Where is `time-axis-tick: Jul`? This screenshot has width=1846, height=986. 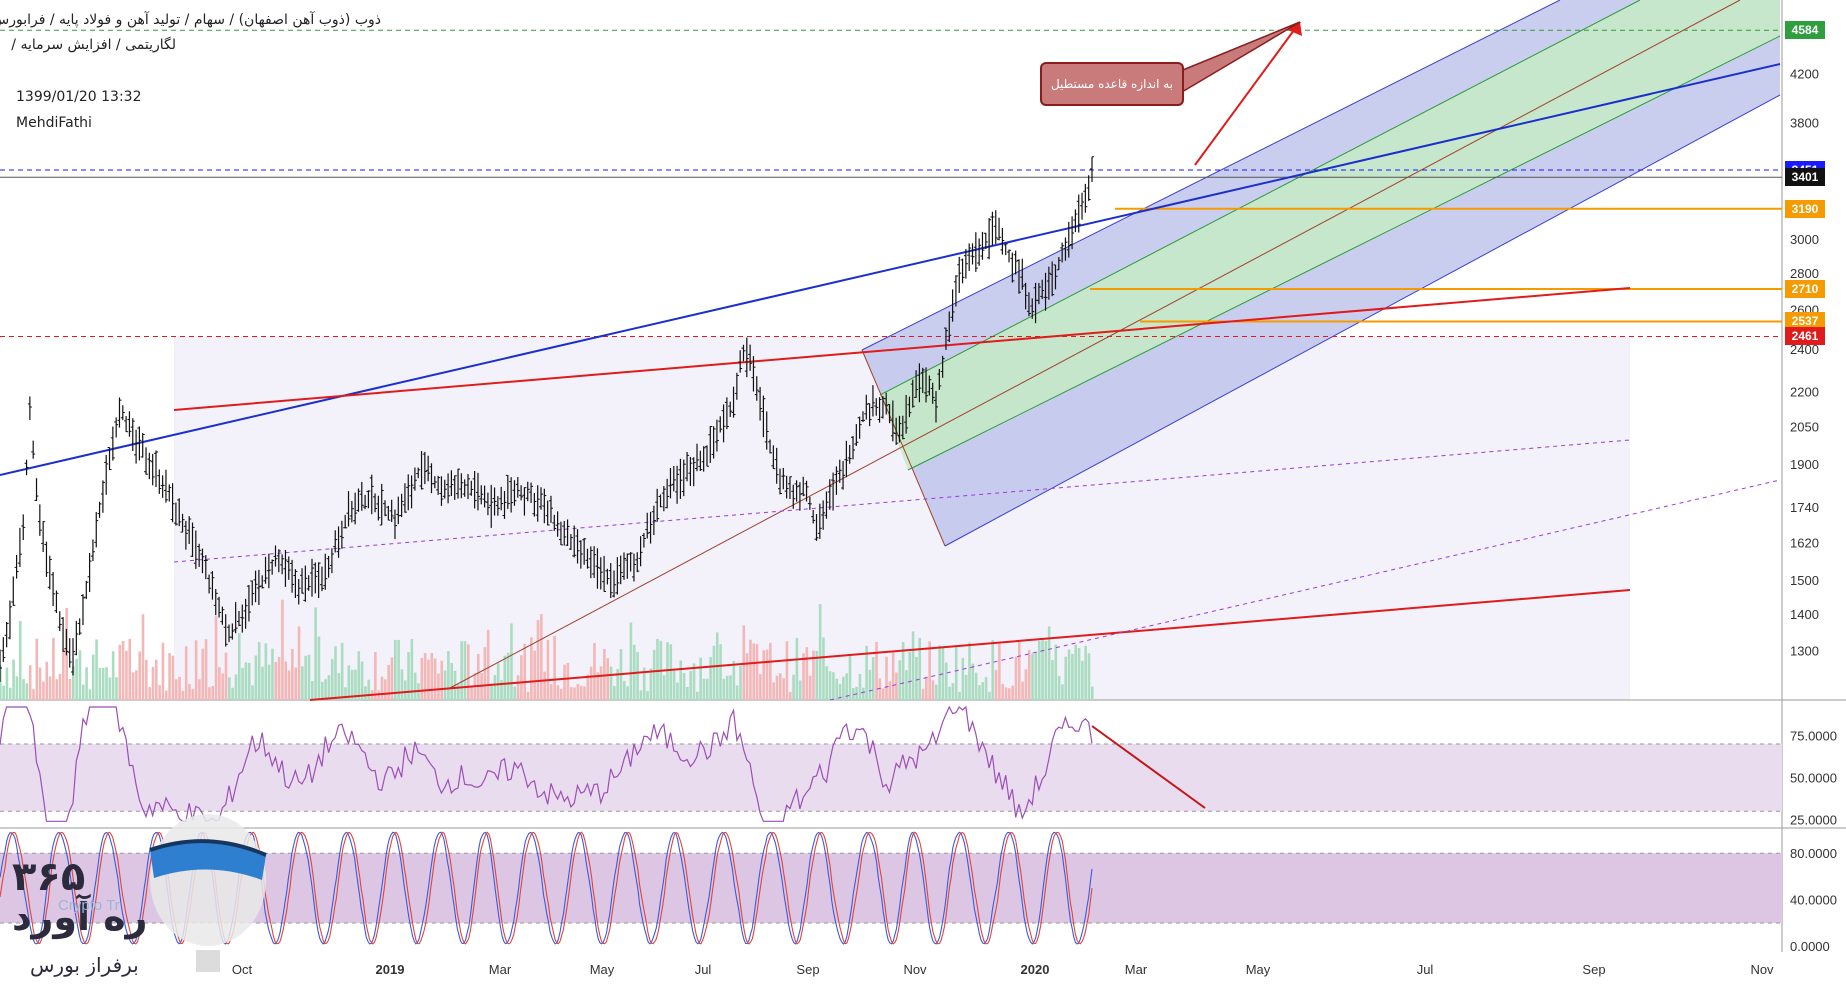 time-axis-tick: Jul is located at coordinates (1425, 969).